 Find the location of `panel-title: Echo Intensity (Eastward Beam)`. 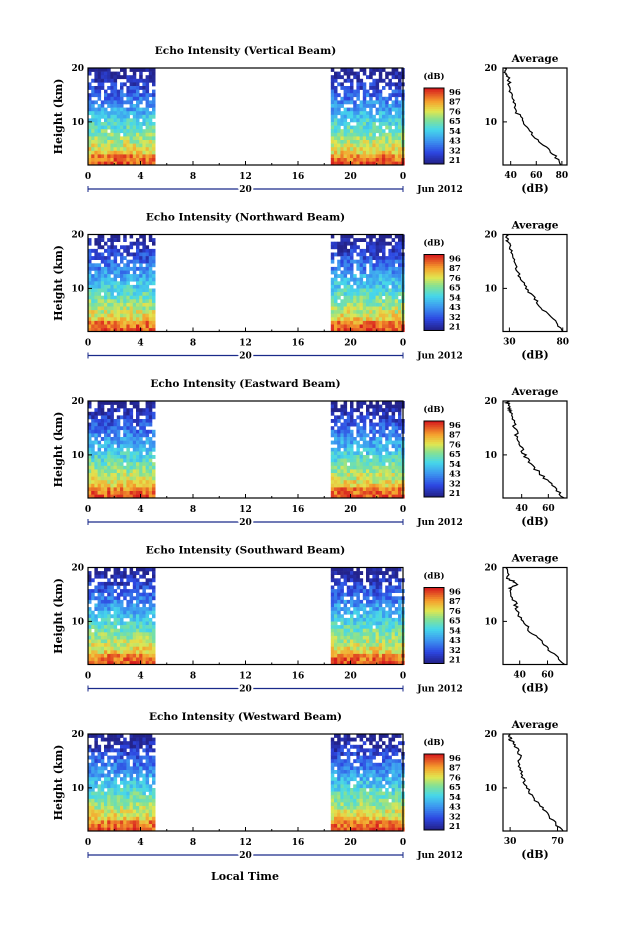

panel-title: Echo Intensity (Eastward Beam) is located at coordinates (245, 384).